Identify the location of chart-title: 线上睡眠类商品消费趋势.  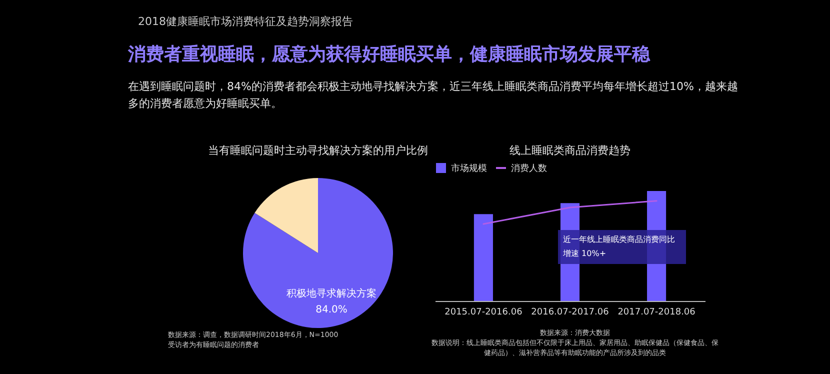
(570, 150).